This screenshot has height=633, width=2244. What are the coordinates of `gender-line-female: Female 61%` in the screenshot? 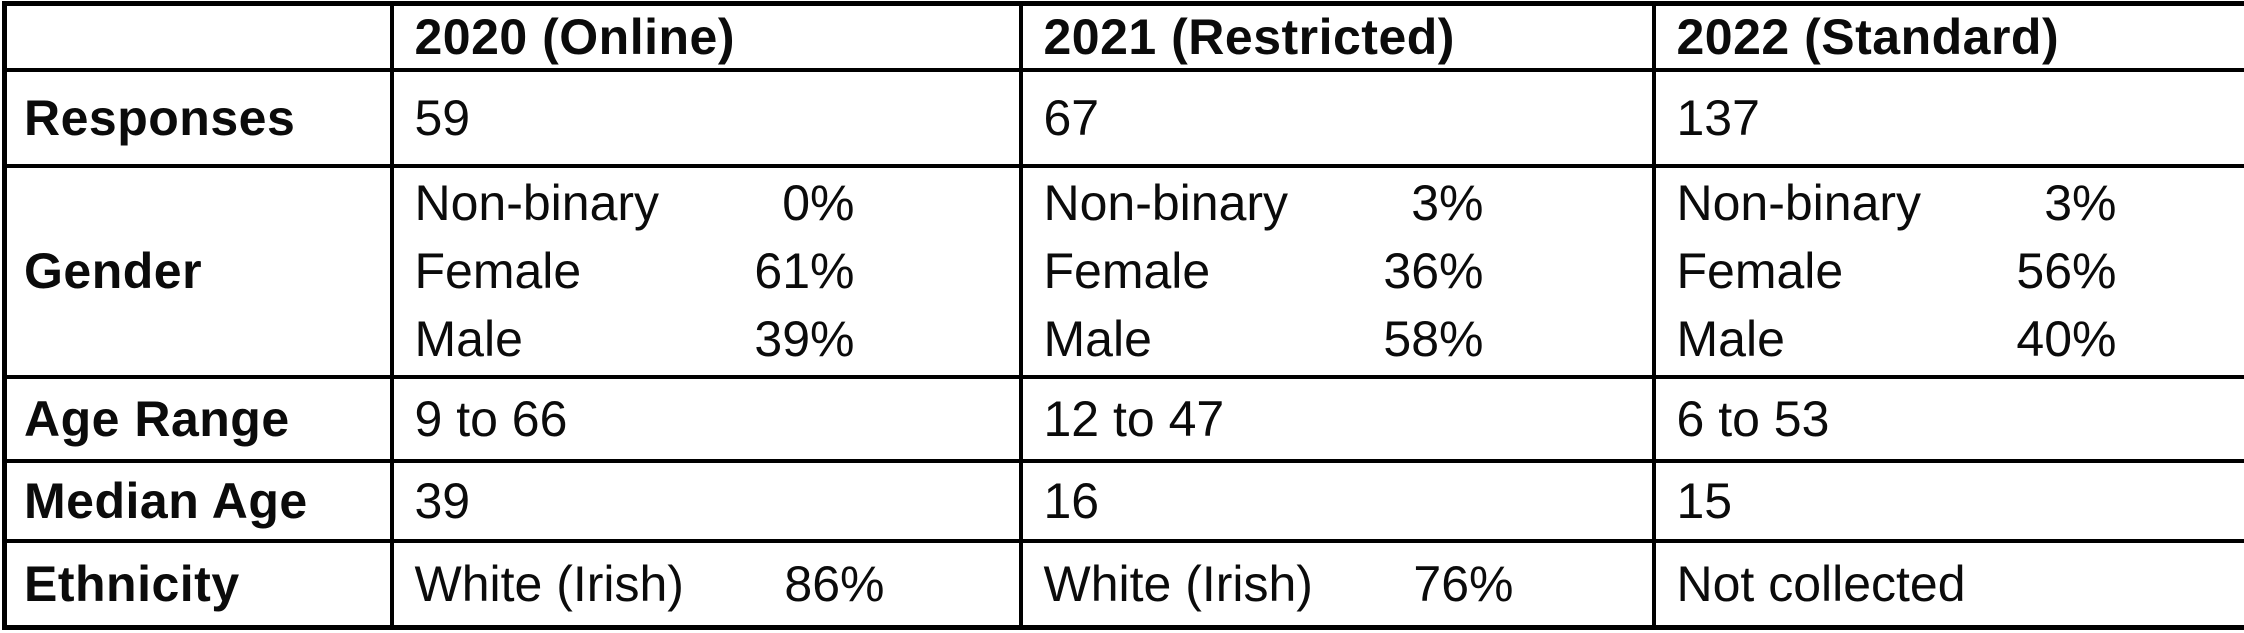 It's located at (635, 271).